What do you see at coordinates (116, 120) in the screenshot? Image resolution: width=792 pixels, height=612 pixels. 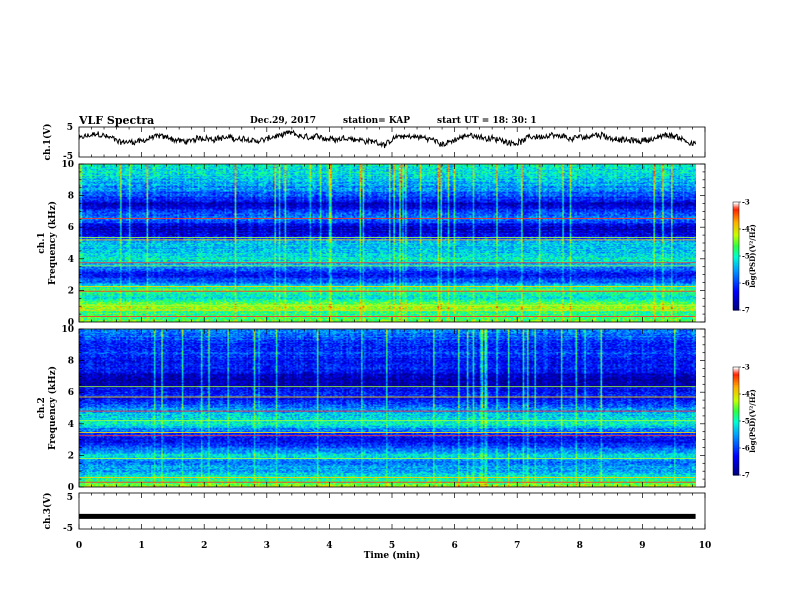 I see `figure-title: VLF Spectra` at bounding box center [116, 120].